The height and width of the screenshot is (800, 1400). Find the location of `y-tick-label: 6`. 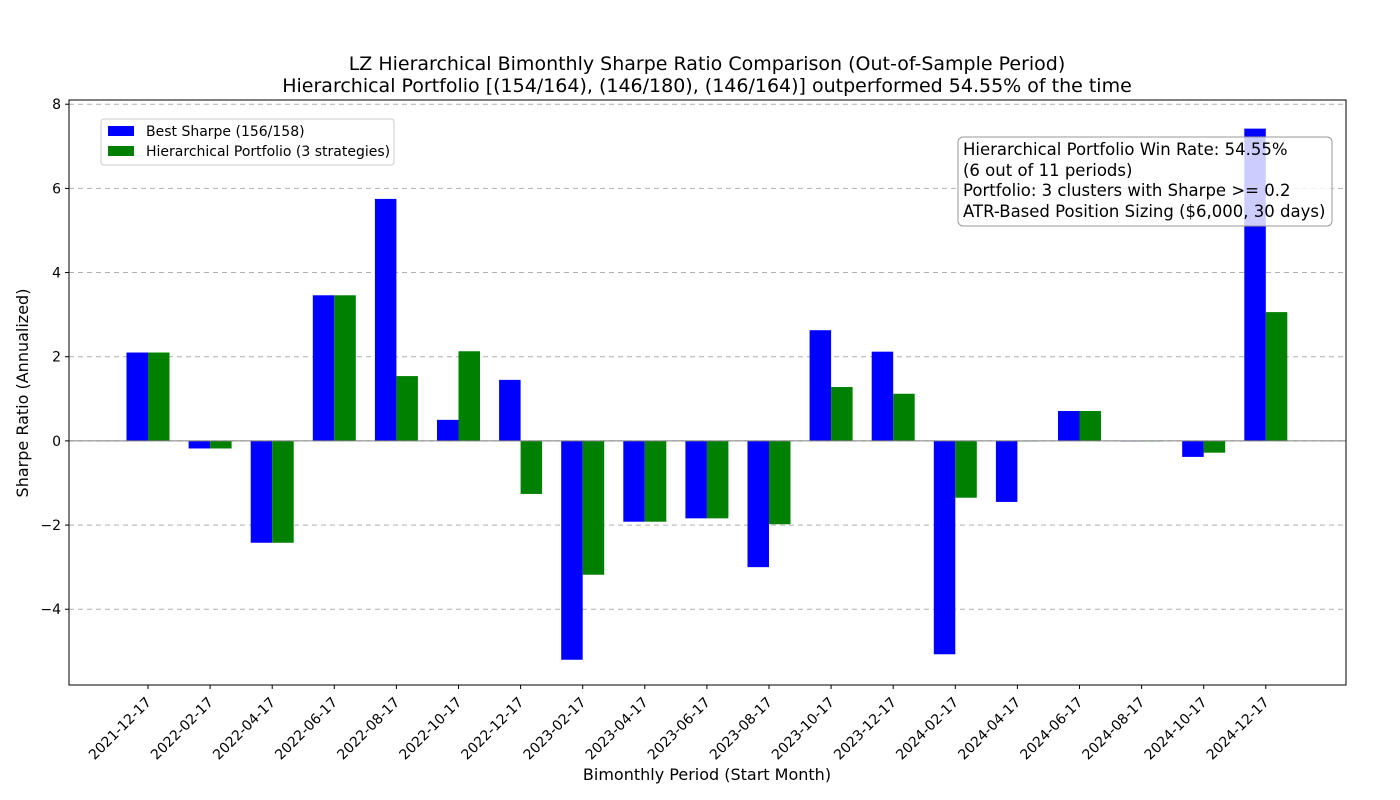

y-tick-label: 6 is located at coordinates (56, 189).